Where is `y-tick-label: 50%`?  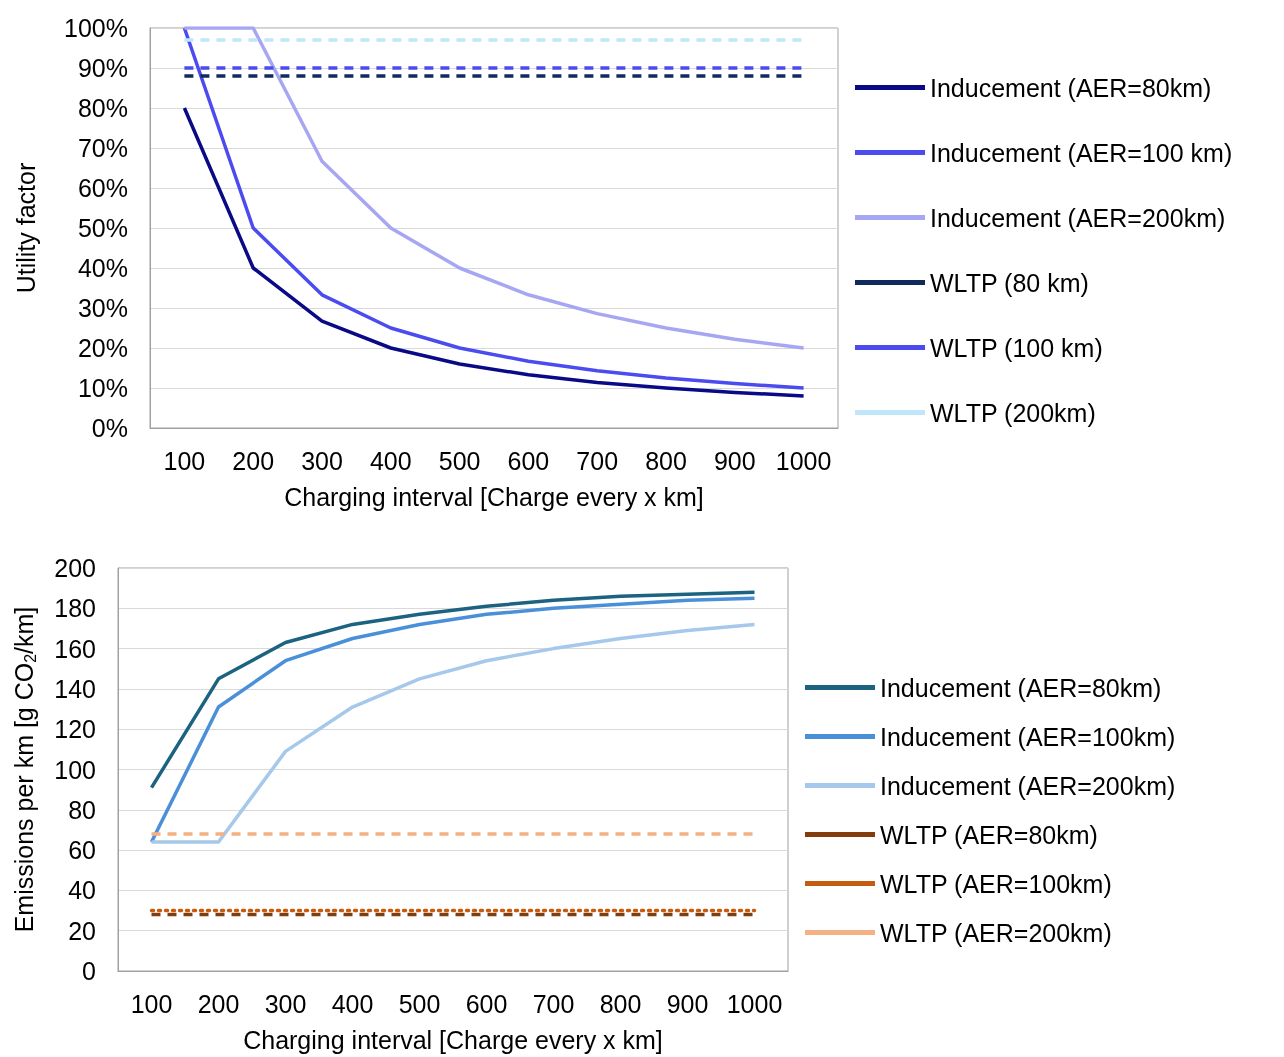
y-tick-label: 50% is located at coordinates (102, 228).